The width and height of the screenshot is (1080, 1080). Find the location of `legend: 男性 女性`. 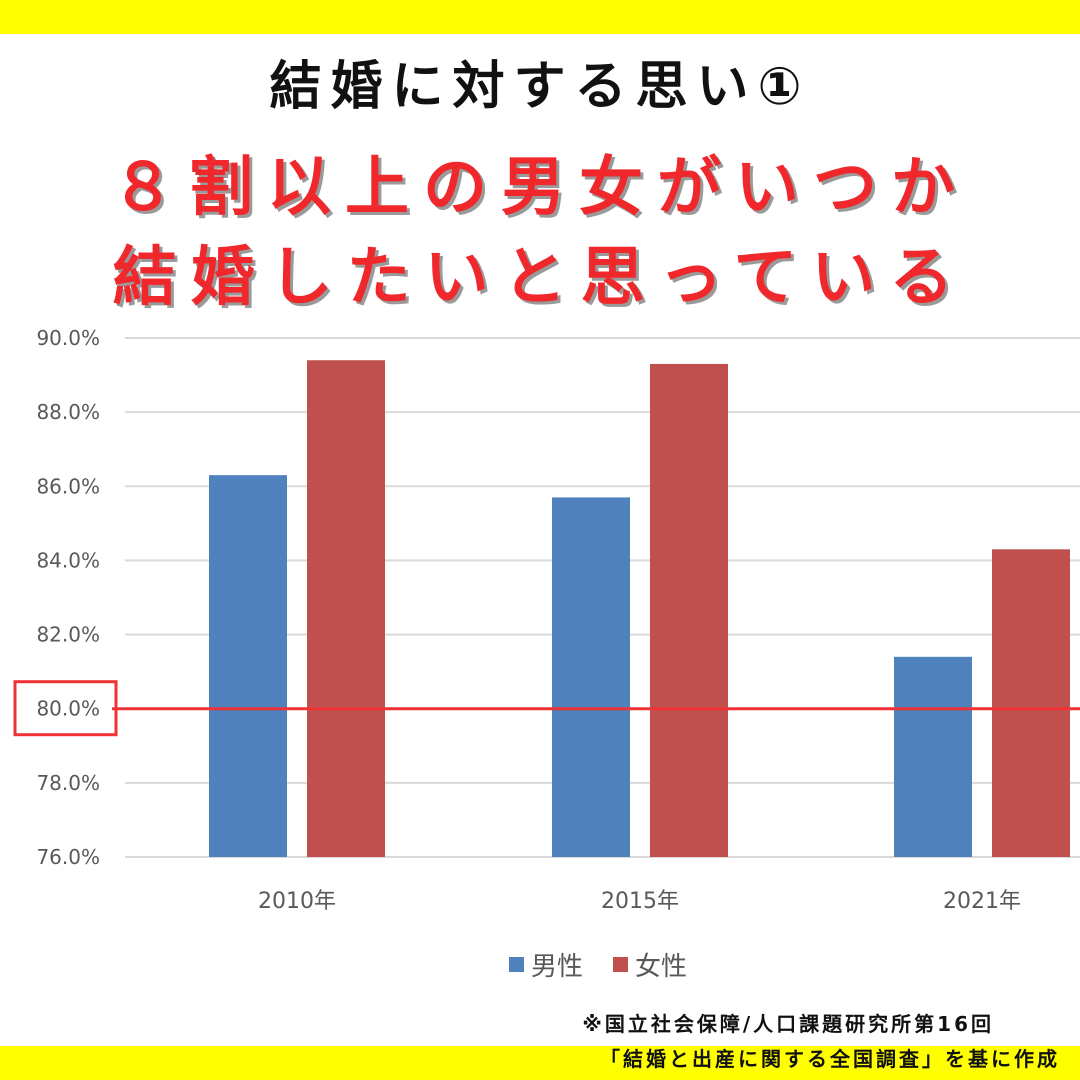

legend: 男性 女性 is located at coordinates (598, 967).